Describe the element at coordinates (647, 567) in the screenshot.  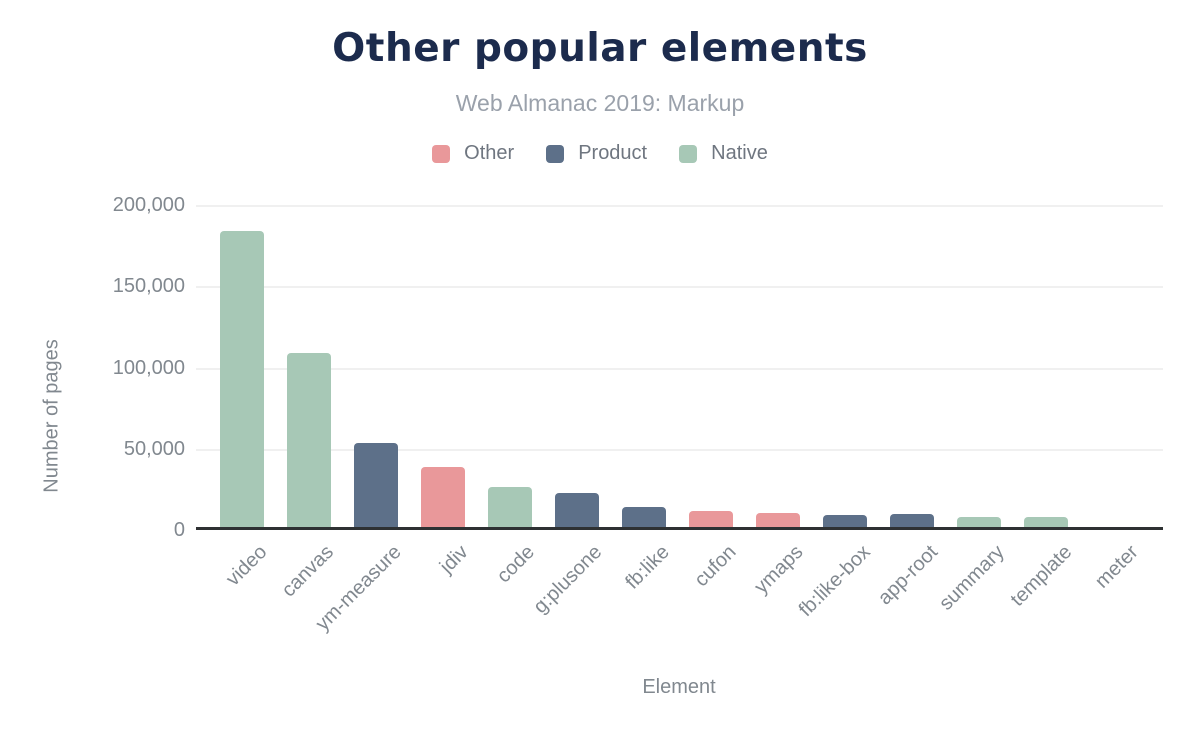
I see `x-tick-label: fb:like` at that location.